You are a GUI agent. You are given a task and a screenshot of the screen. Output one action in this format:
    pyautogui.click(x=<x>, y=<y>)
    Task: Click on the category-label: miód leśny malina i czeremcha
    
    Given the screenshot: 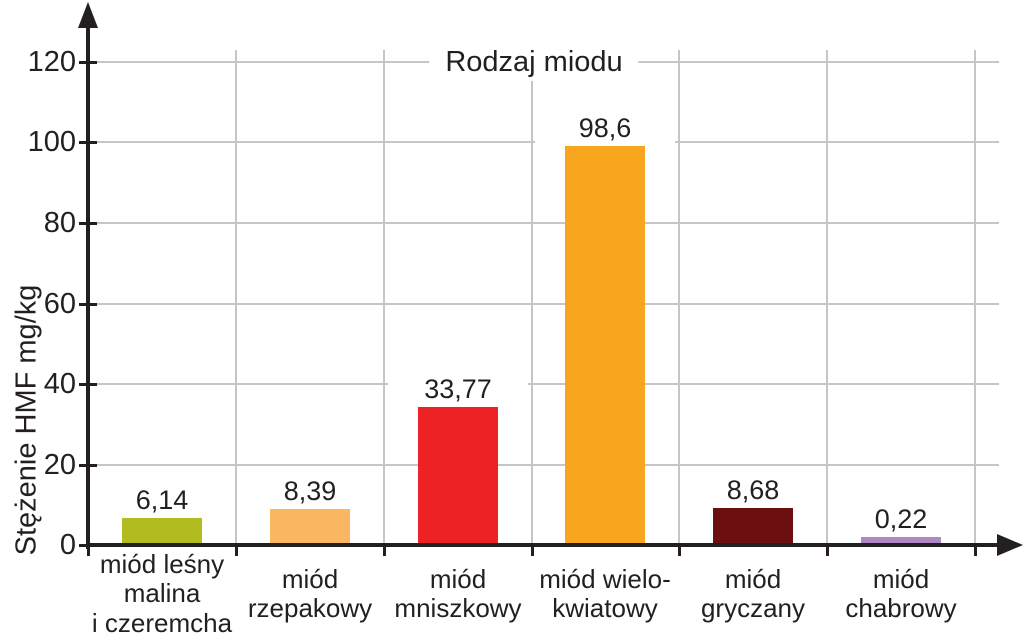 What is the action you would take?
    pyautogui.click(x=162, y=591)
    